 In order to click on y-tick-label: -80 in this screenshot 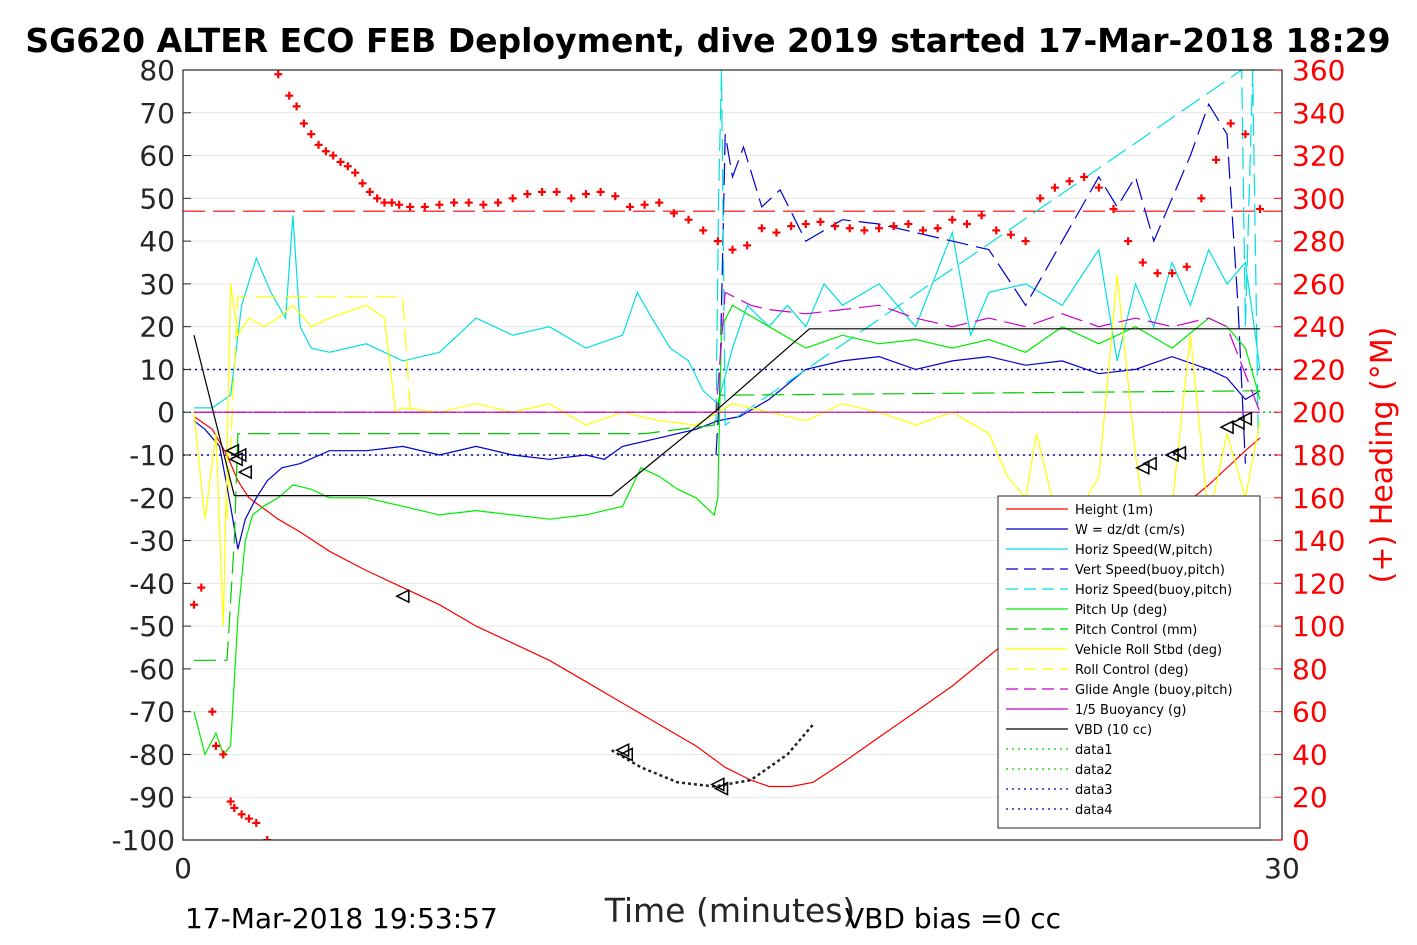, I will do `click(152, 754)`.